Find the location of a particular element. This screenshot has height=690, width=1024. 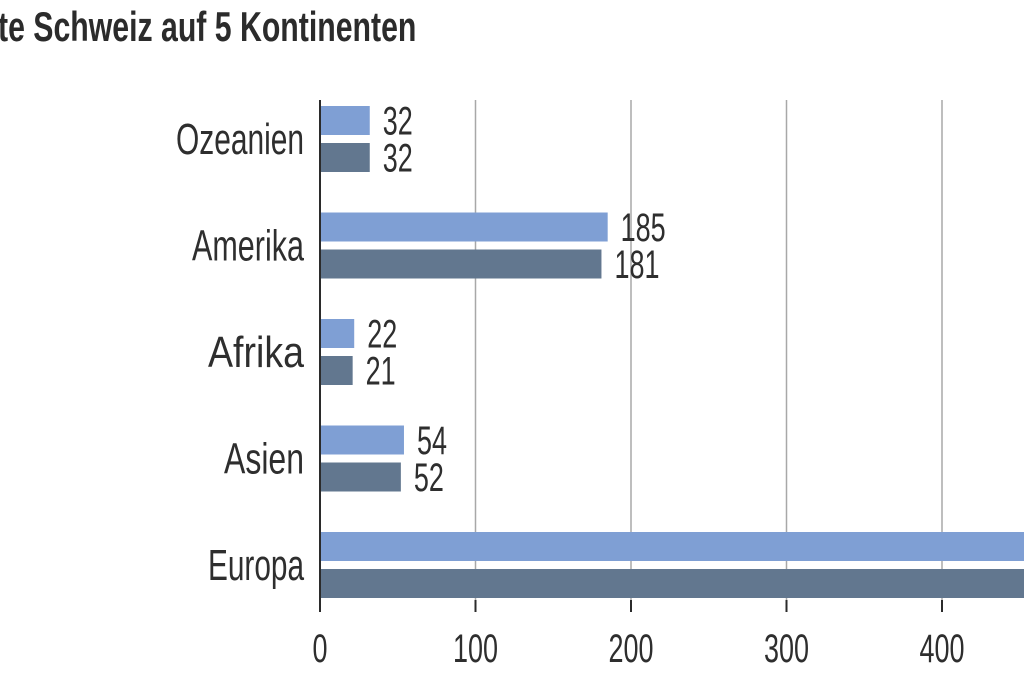

bar-value-label: 54 is located at coordinates (432, 441).